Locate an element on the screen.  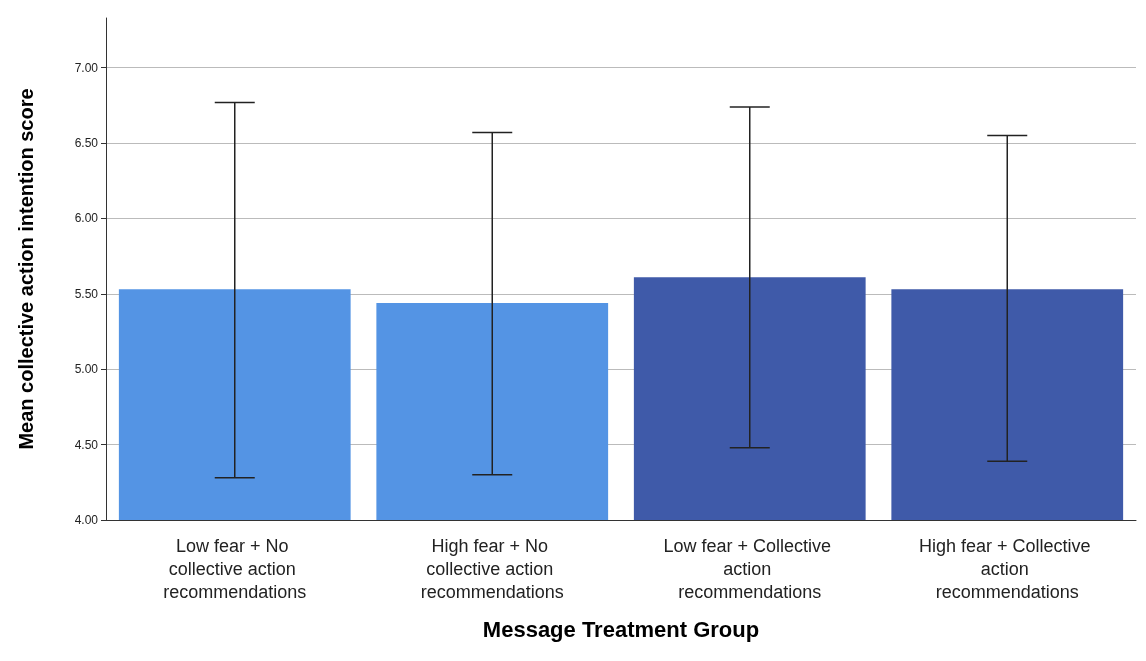
y-tick-label: 6.00 is located at coordinates (86, 218).